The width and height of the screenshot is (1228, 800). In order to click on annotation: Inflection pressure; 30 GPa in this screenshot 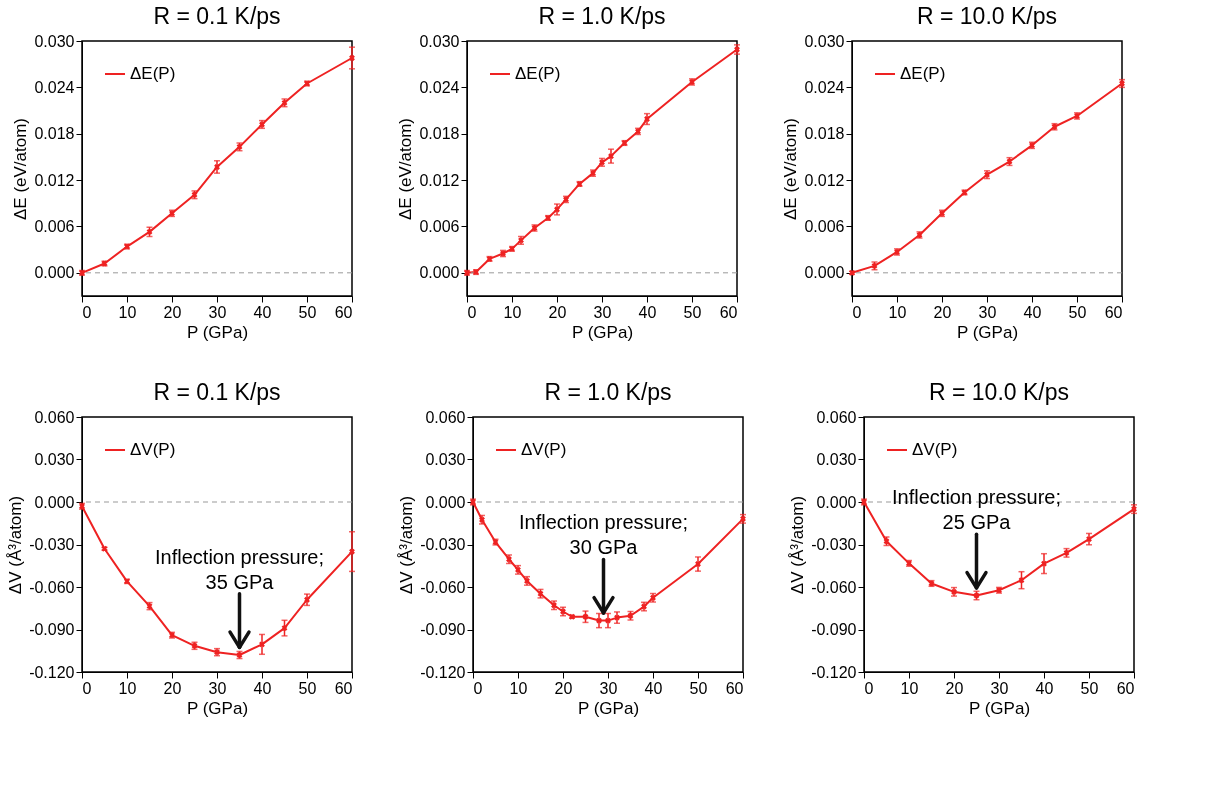, I will do `click(603, 535)`.